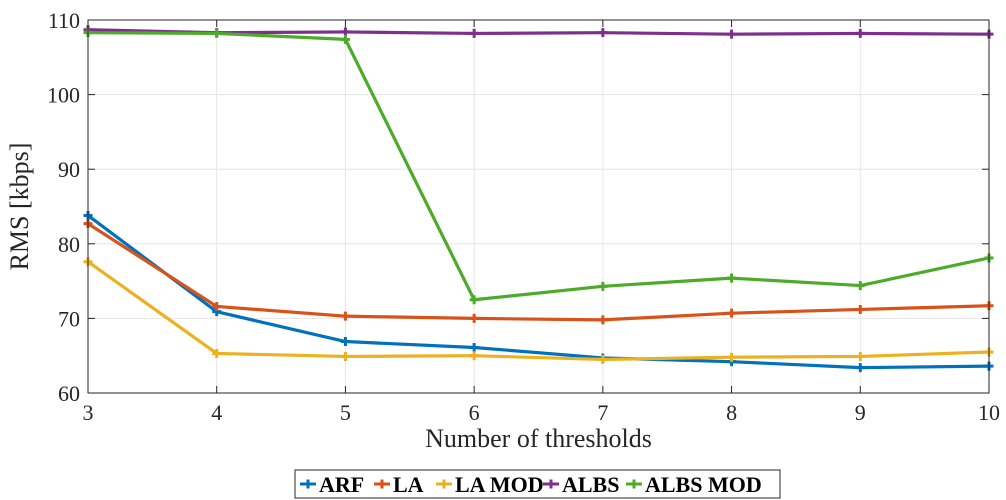  Describe the element at coordinates (860, 412) in the screenshot. I see `x-tick-label: 9` at that location.